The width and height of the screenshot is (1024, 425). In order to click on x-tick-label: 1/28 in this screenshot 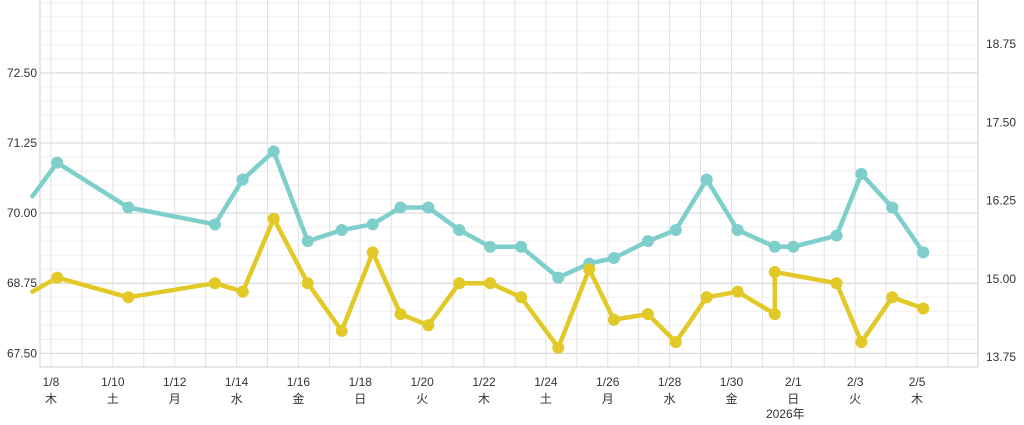, I will do `click(670, 382)`.